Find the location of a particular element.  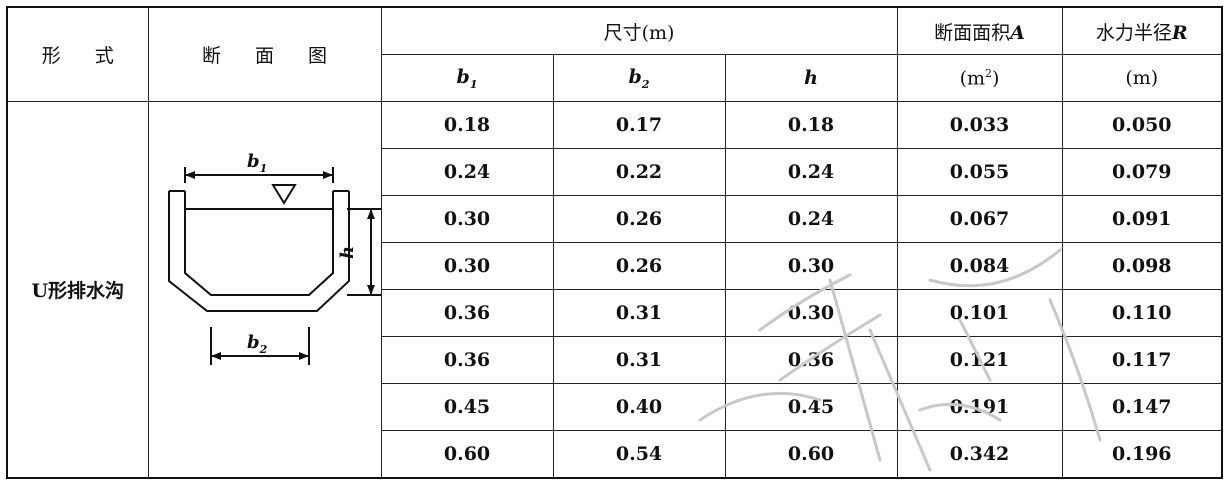

cell-area: 0.342 is located at coordinates (979, 454).